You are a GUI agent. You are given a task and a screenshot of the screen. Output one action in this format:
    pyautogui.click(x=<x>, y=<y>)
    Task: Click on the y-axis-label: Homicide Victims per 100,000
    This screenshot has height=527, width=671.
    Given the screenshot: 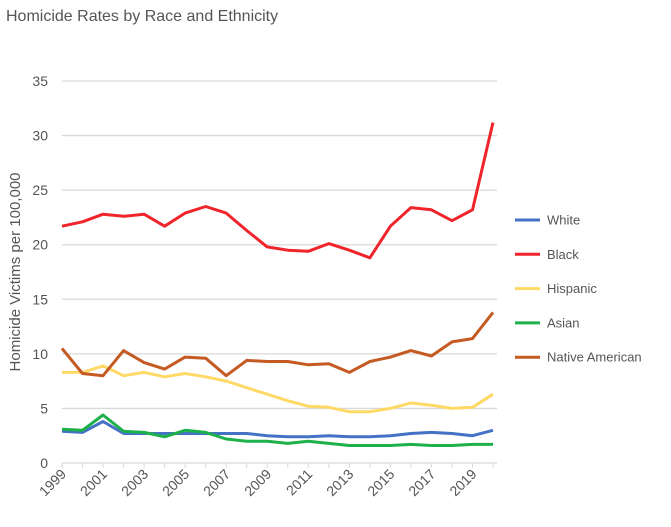 What is the action you would take?
    pyautogui.click(x=15, y=272)
    